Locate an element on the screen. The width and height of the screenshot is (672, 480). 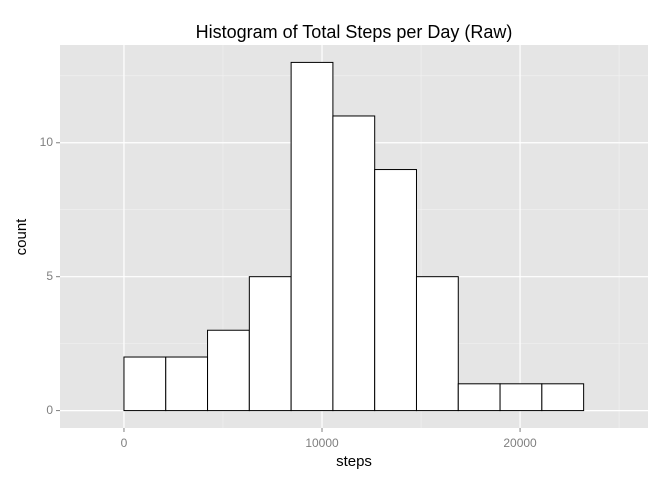
x-tick-label: 0 is located at coordinates (124, 443).